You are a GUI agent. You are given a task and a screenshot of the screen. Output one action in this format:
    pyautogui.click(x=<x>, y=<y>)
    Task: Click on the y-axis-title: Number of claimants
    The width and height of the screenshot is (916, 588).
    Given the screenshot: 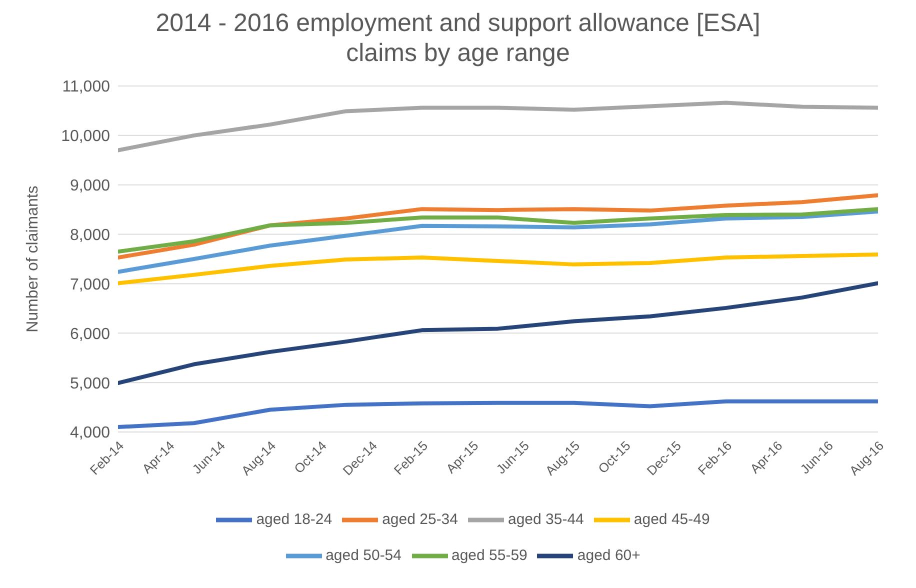 What is the action you would take?
    pyautogui.click(x=33, y=259)
    